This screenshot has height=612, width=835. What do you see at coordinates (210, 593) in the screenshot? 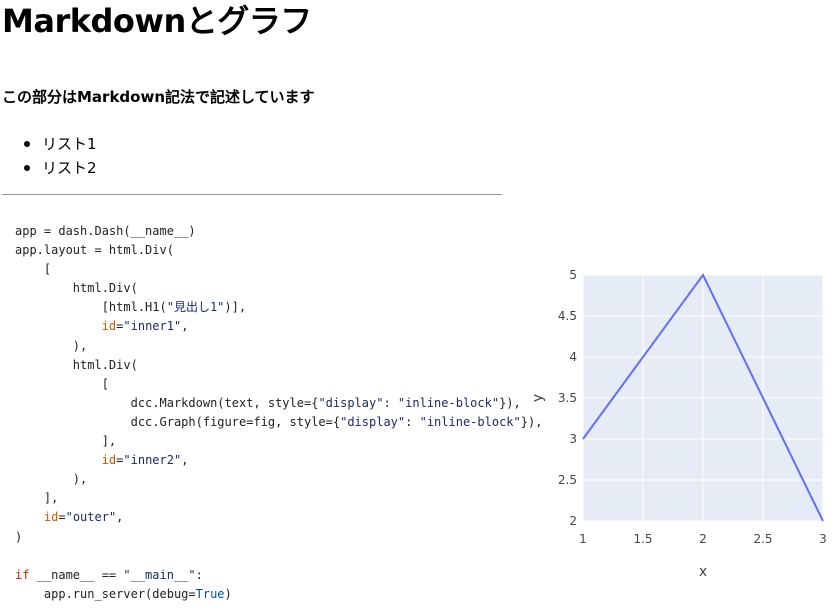
I see `code-token: True` at bounding box center [210, 593].